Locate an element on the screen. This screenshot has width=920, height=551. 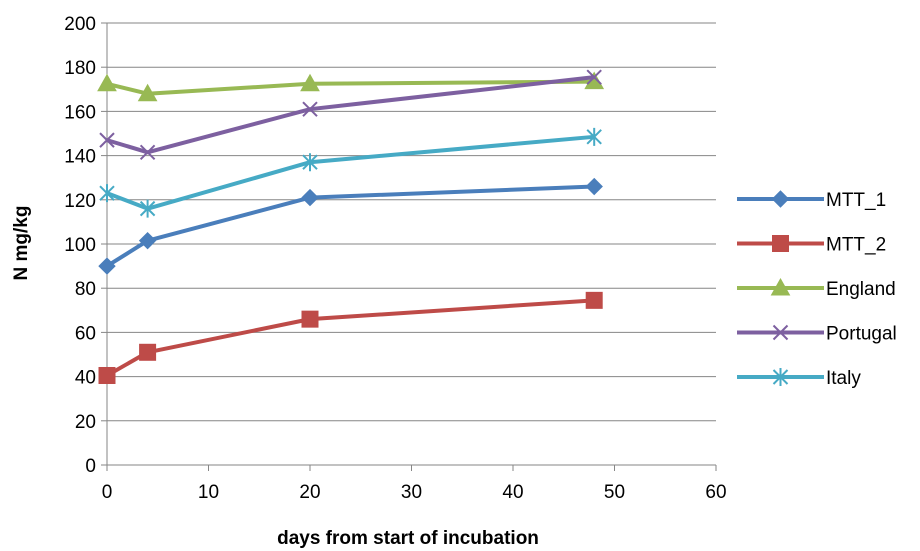
x-tick-label: 20 is located at coordinates (309, 492).